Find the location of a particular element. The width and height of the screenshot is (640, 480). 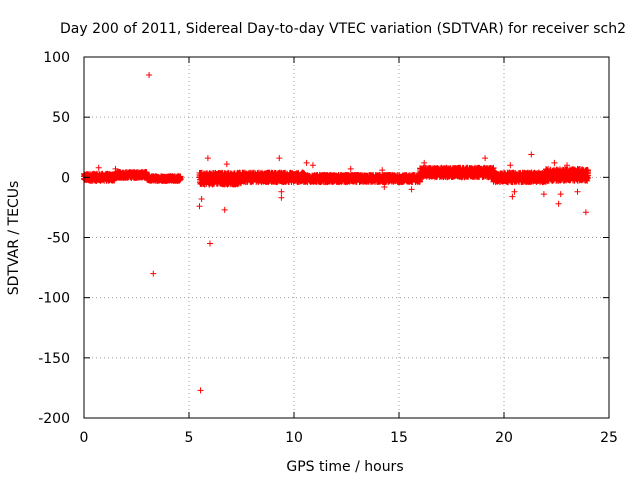

x-tick-label: 5 is located at coordinates (189, 438).